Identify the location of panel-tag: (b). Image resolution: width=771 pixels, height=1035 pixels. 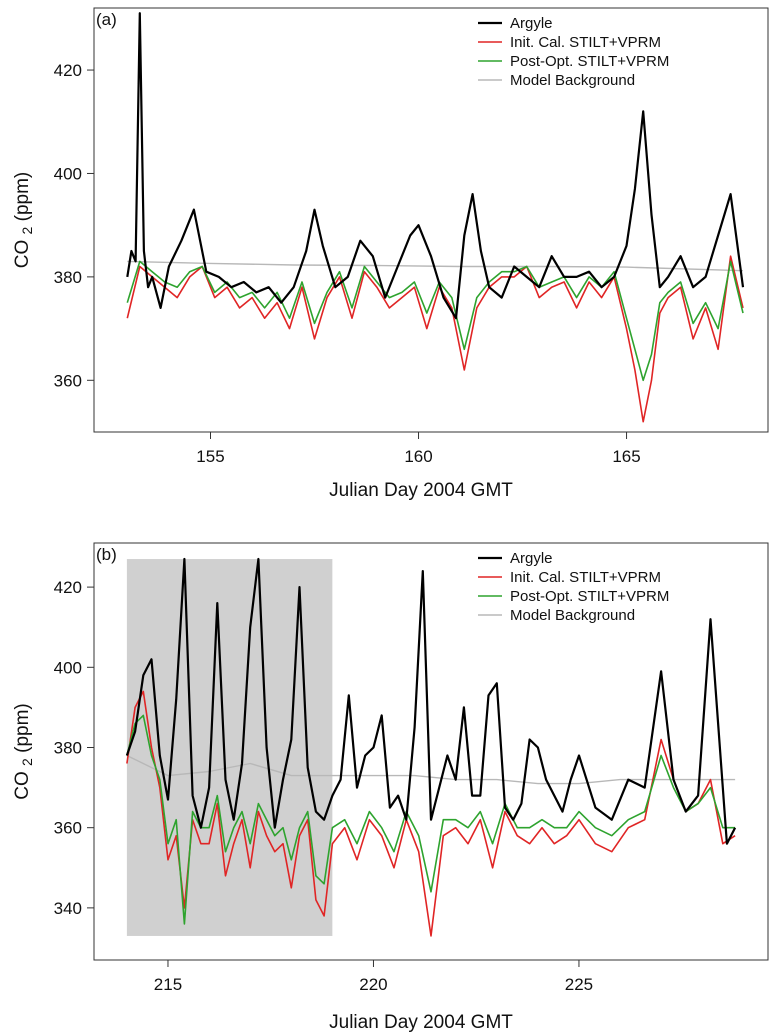
(106, 554).